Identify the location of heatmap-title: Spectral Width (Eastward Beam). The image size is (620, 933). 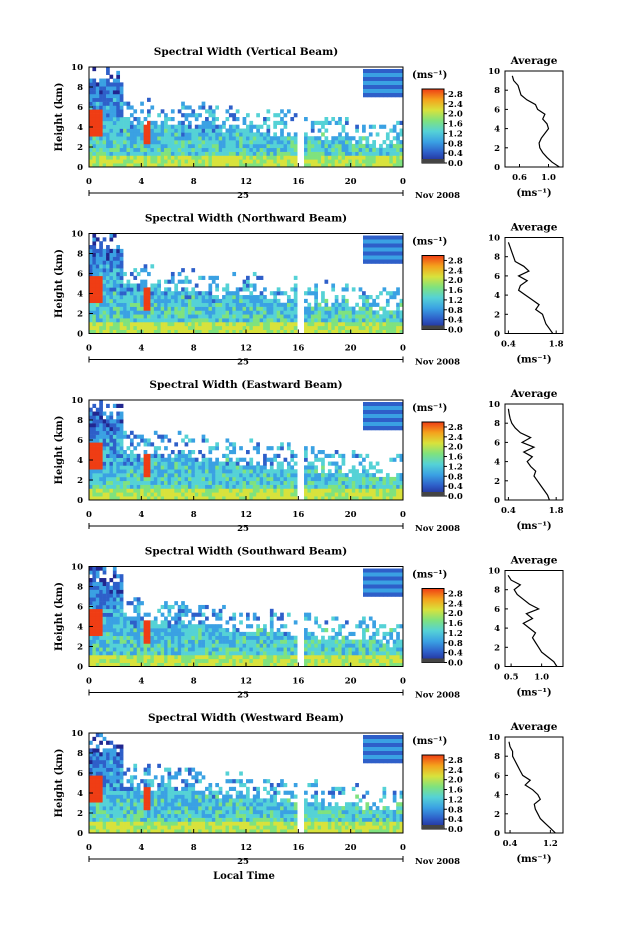
(245, 385).